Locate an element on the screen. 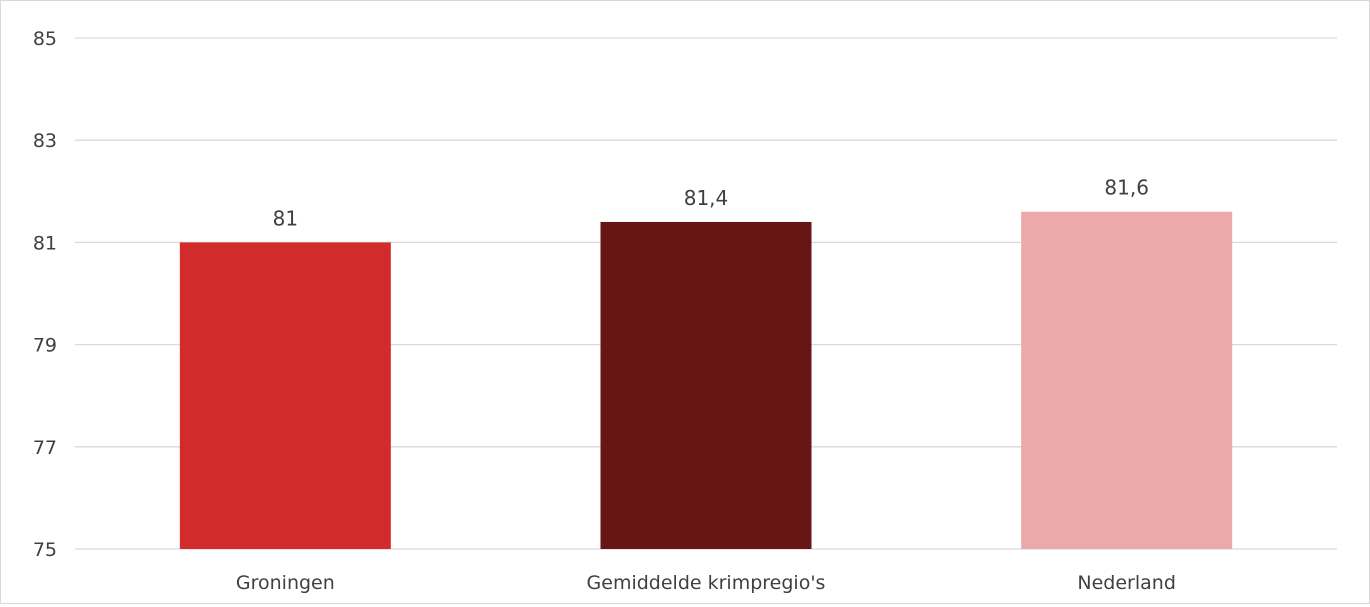 This screenshot has height=607, width=1370. y-axis-tick-labels: 75 77 79 81 83 85 is located at coordinates (45, 294).